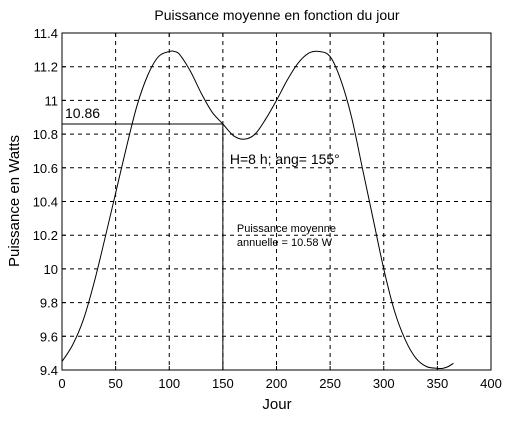  I want to click on y-tick-label: 10, so click(51, 269).